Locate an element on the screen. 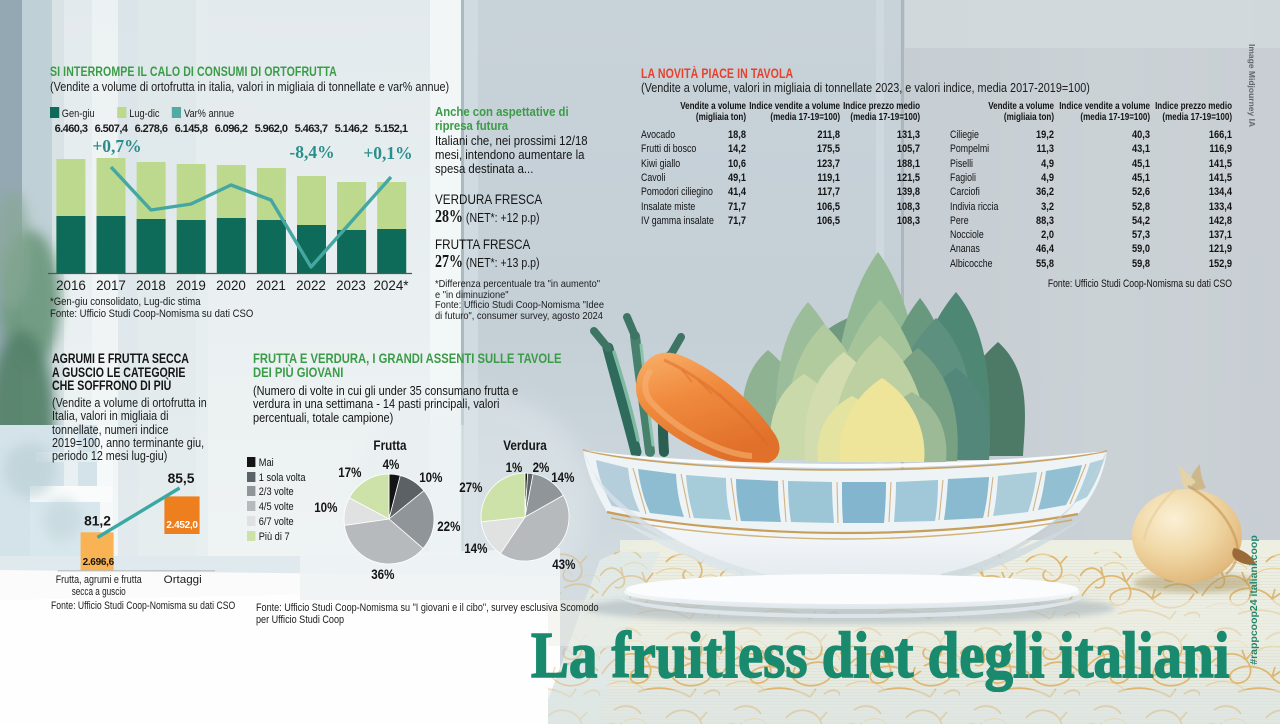 Image resolution: width=1280 pixels, height=724 pixels. svg-text: 2018 is located at coordinates (151, 285).